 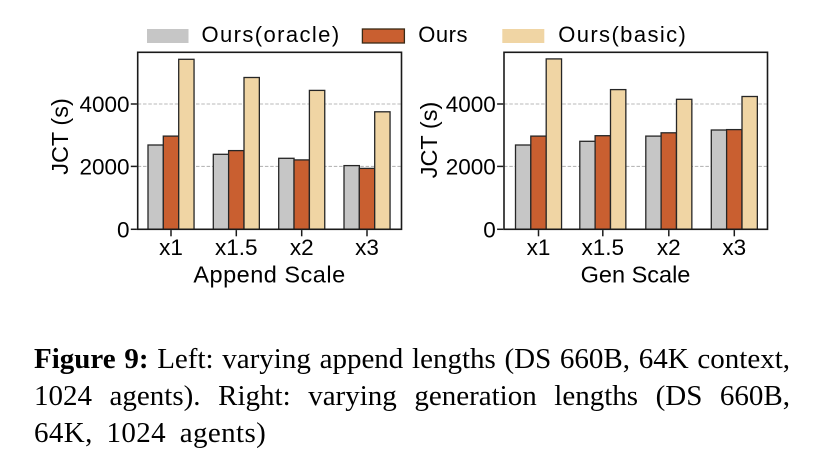 I want to click on svg-text: Ours(oracle), so click(x=271, y=34).